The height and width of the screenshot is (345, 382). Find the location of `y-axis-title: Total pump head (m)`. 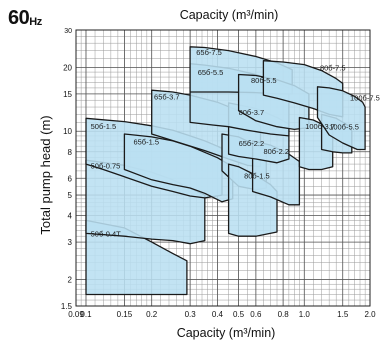

y-axis-title: Total pump head (m) is located at coordinates (45, 174).